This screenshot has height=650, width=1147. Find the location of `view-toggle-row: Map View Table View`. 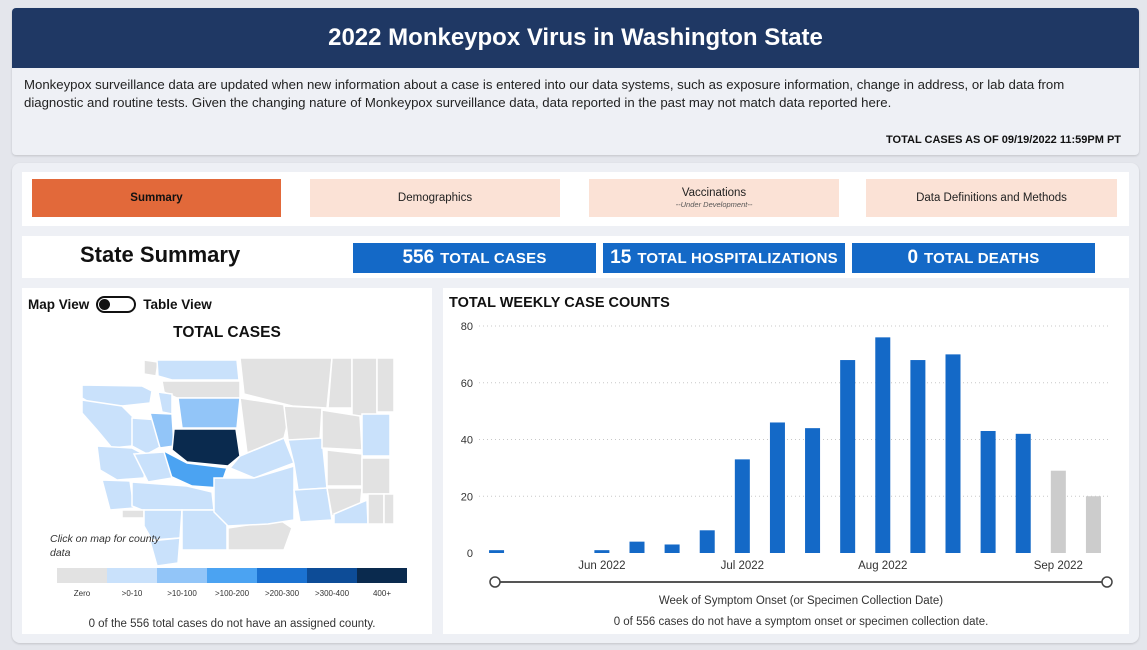

view-toggle-row: Map View Table View is located at coordinates (120, 304).